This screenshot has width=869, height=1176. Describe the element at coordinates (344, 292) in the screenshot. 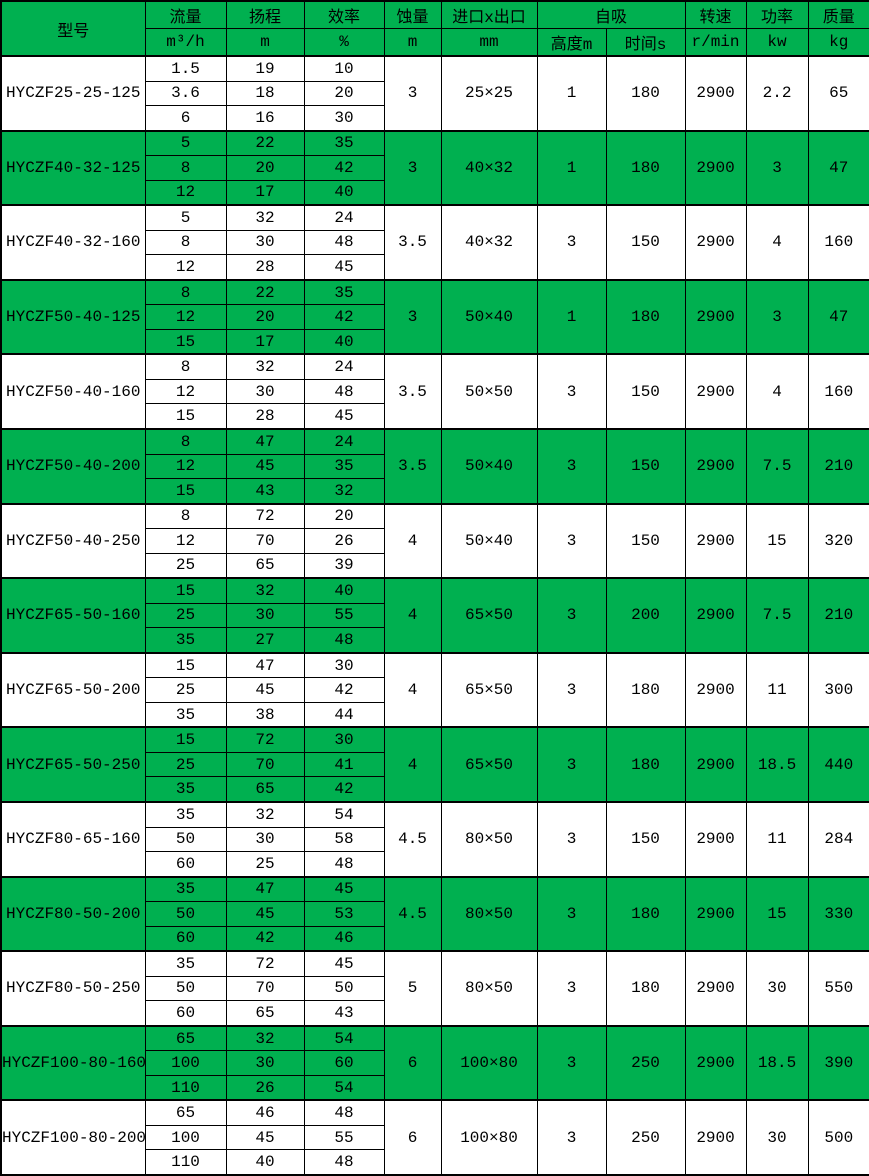

I see `eff-cell: 35` at that location.